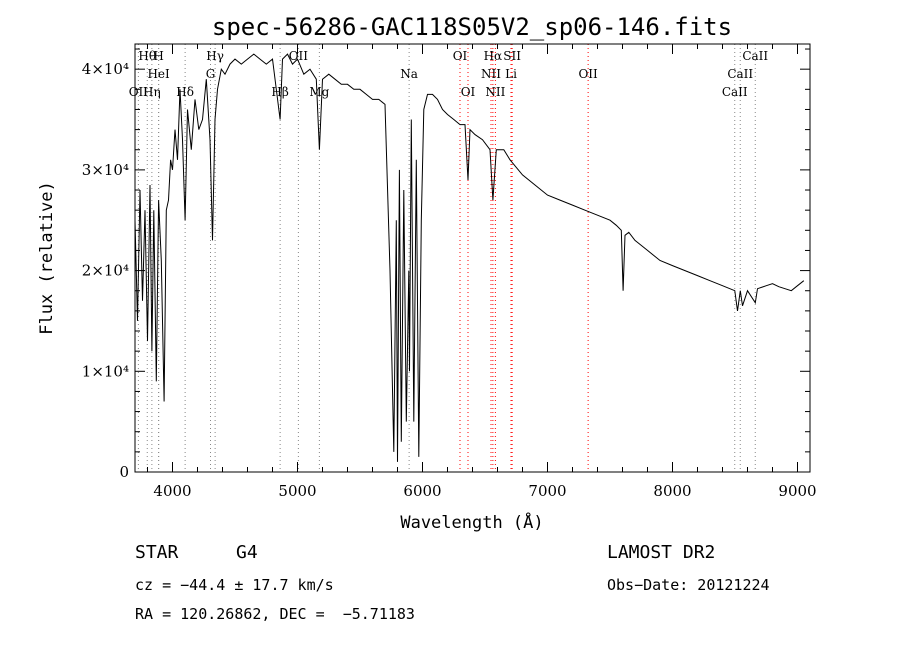  Describe the element at coordinates (409, 74) in the screenshot. I see `line-label: Na` at that location.